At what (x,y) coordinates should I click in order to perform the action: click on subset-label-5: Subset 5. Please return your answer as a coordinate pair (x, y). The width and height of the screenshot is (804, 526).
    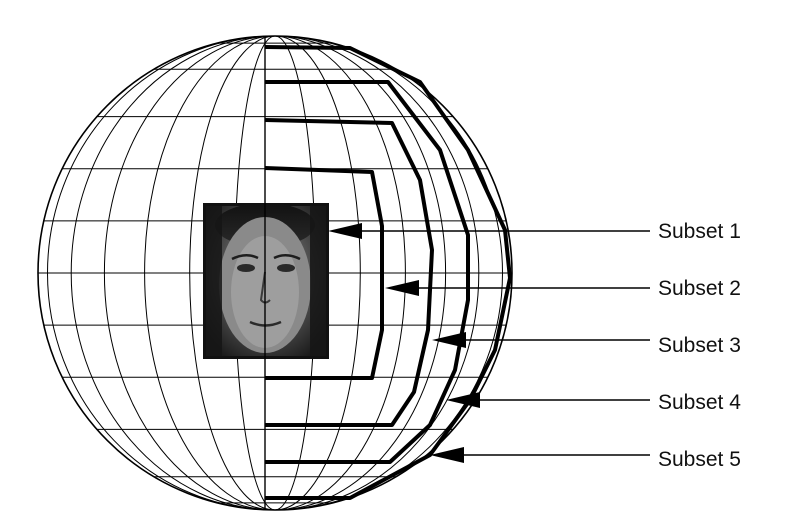
    Looking at the image, I should click on (699, 459).